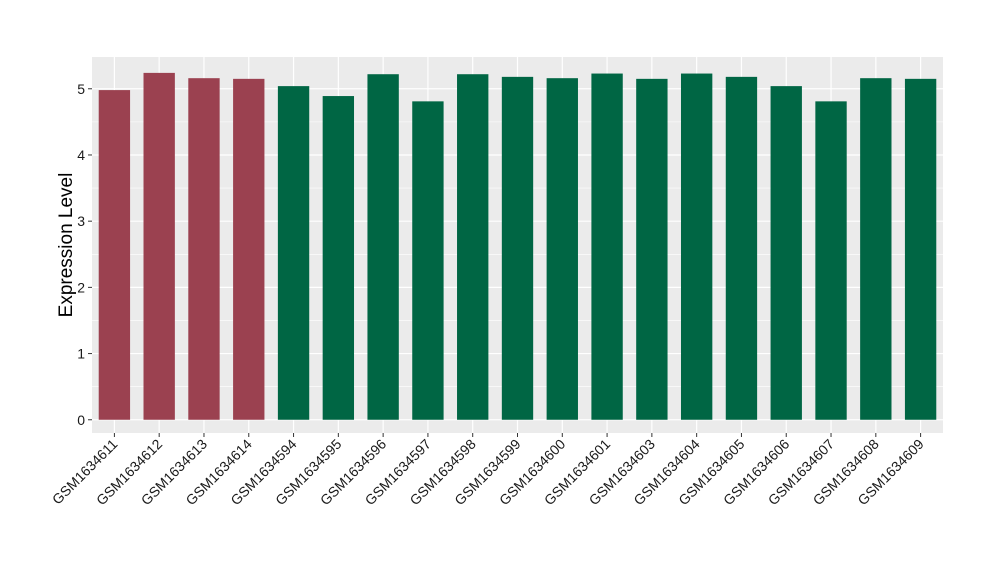 This screenshot has height=585, width=1000. I want to click on bar-GSM1634606, so click(786, 253).